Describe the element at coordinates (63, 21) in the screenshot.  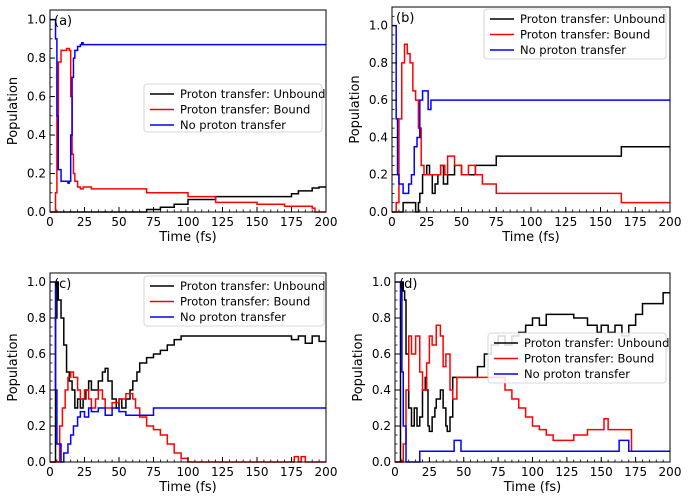
I see `panel-label: (a)` at that location.